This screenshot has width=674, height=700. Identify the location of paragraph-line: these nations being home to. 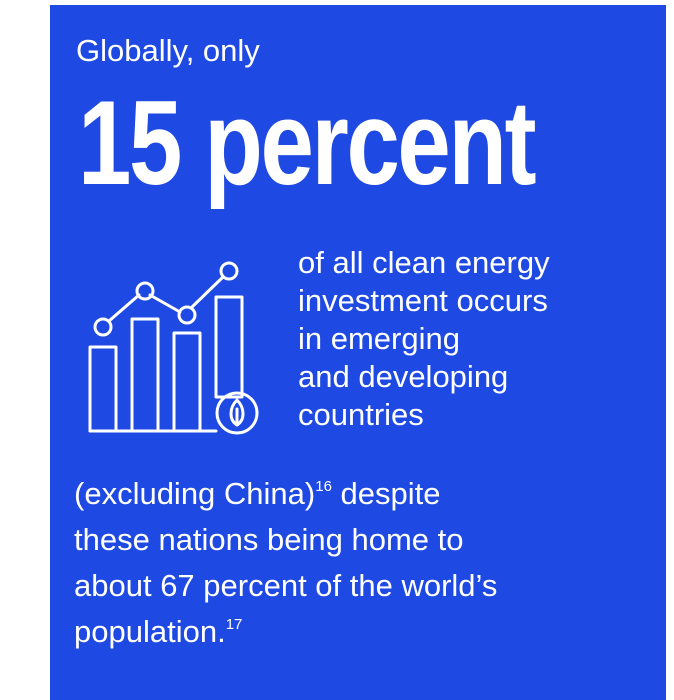
(269, 539).